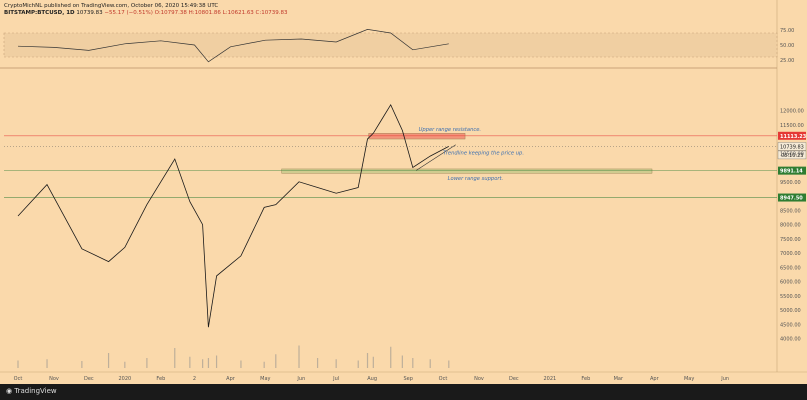 This screenshot has width=807, height=400. What do you see at coordinates (39, 13) in the screenshot?
I see `symbol-label: BITSTAMP:BTCUSD, 1D` at bounding box center [39, 13].